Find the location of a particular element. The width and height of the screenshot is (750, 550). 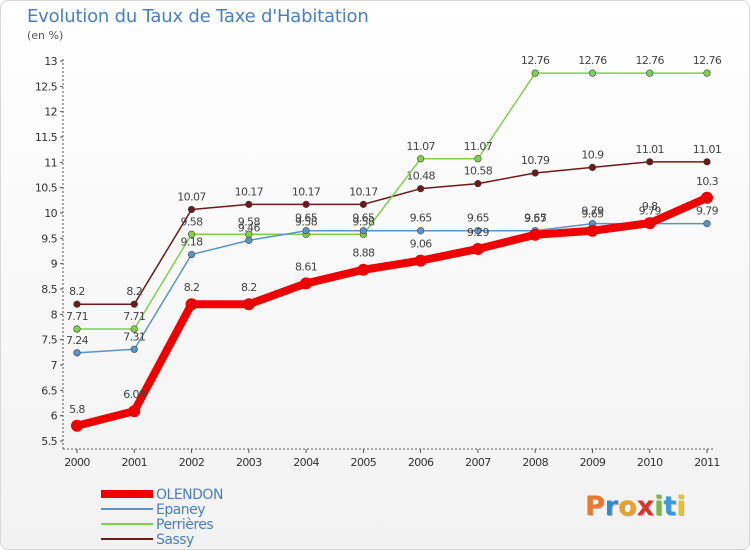

x-tick-label: 2003 is located at coordinates (249, 462).